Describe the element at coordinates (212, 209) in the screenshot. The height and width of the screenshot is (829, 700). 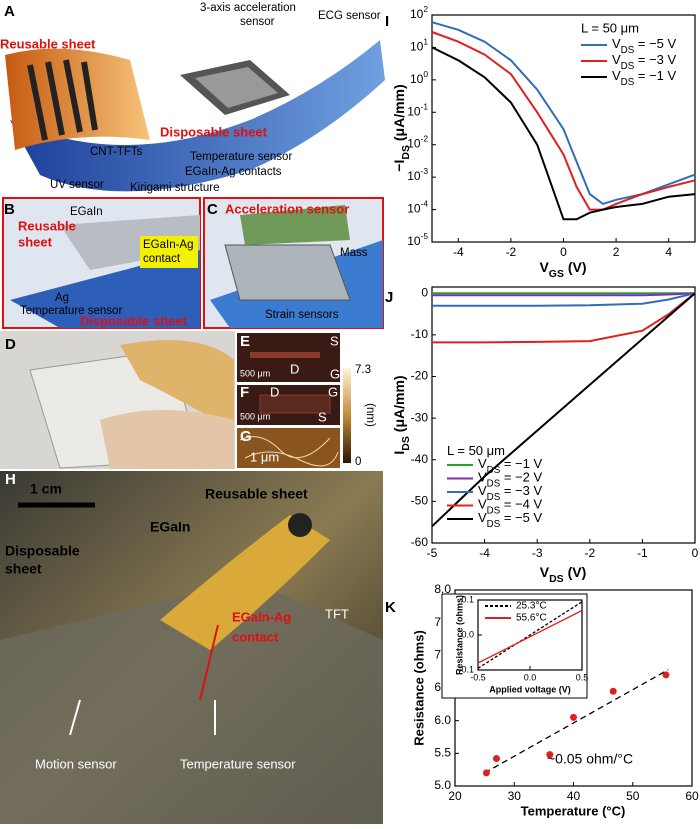
I see `panel-letter: C` at that location.